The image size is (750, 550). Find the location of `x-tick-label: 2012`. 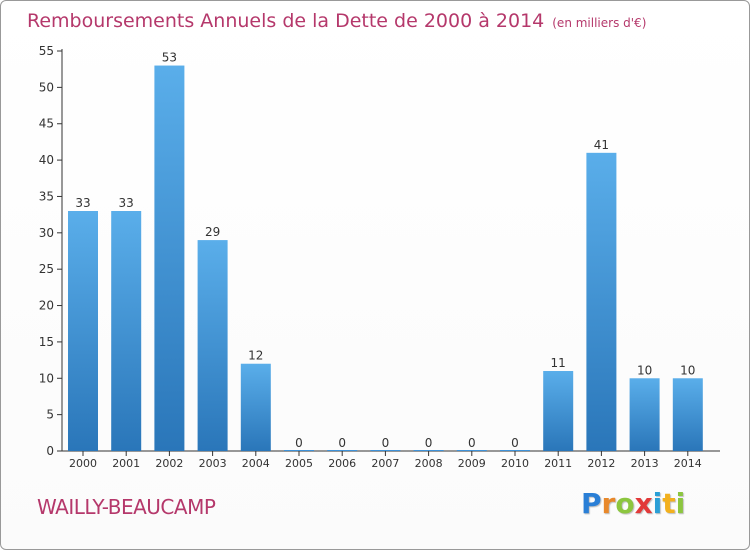

x-tick-label: 2012 is located at coordinates (601, 463).